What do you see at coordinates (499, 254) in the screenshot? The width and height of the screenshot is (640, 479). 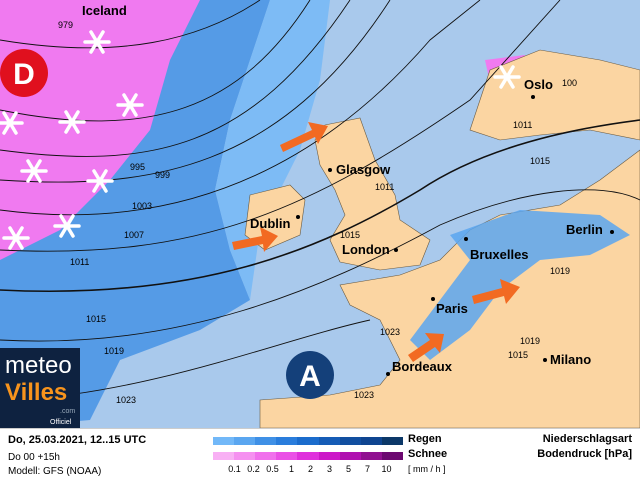 I see `city-label: Bruxelles` at bounding box center [499, 254].